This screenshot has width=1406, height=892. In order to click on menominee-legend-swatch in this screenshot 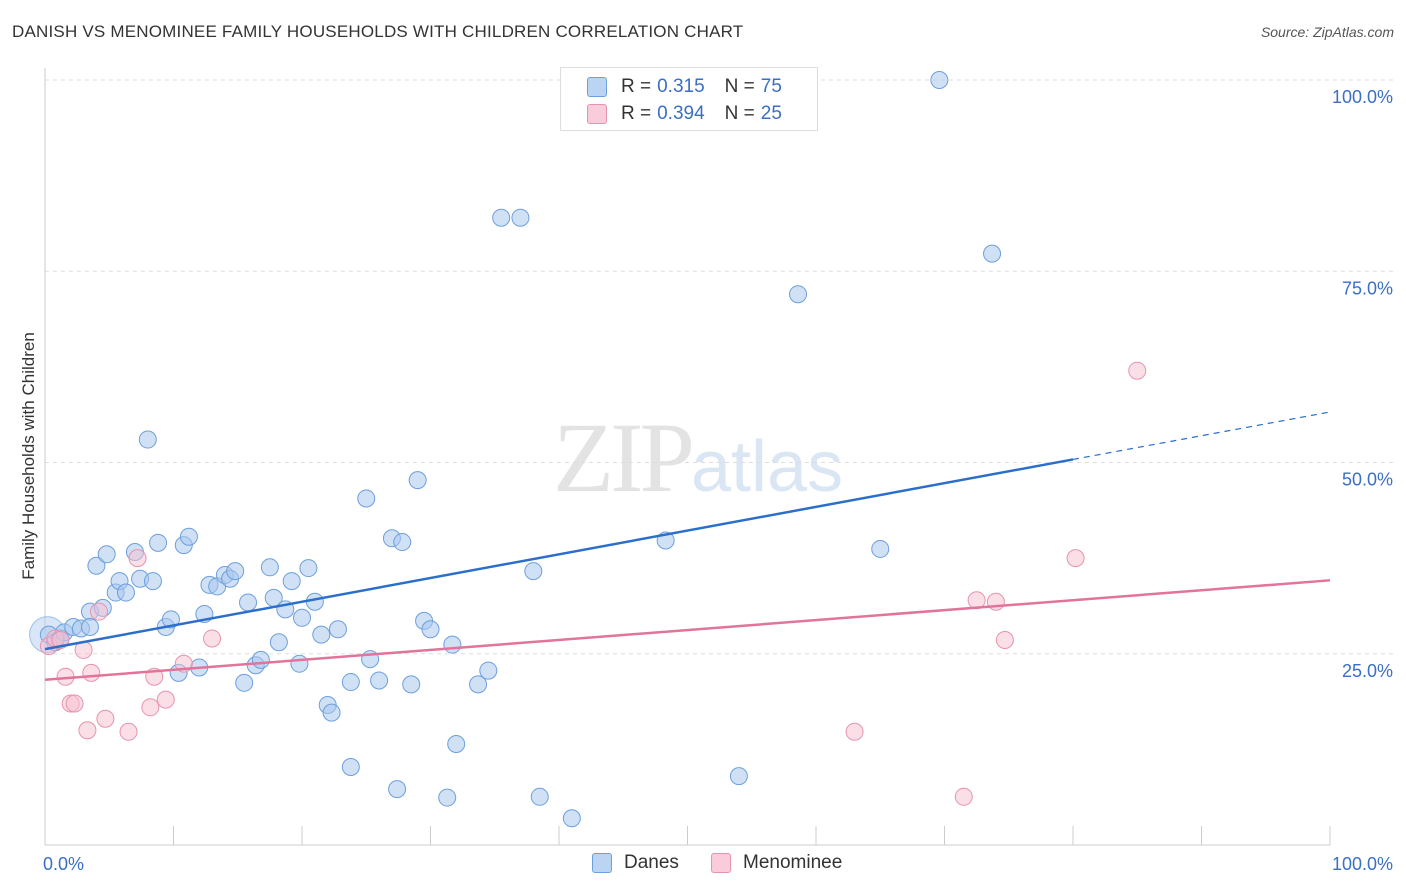, I will do `click(721, 863)`.